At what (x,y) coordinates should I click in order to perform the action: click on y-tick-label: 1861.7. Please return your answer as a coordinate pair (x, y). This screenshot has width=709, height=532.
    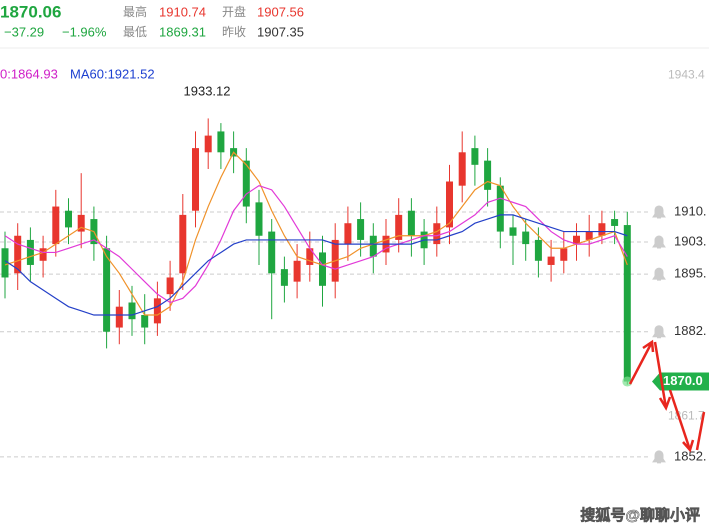
    Looking at the image, I should click on (686, 416).